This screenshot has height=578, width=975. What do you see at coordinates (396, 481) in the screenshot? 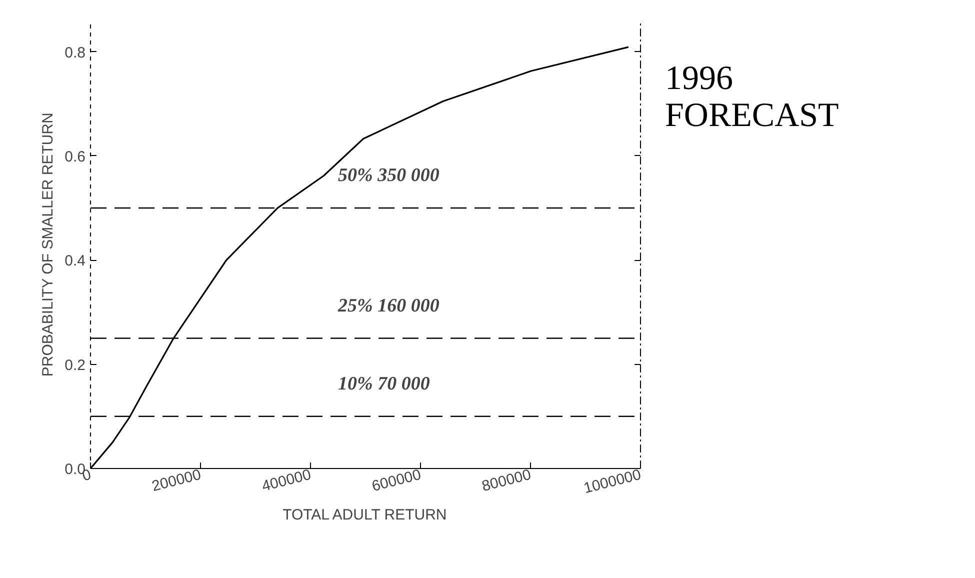
I see `x-tick-label: 600000` at bounding box center [396, 481].